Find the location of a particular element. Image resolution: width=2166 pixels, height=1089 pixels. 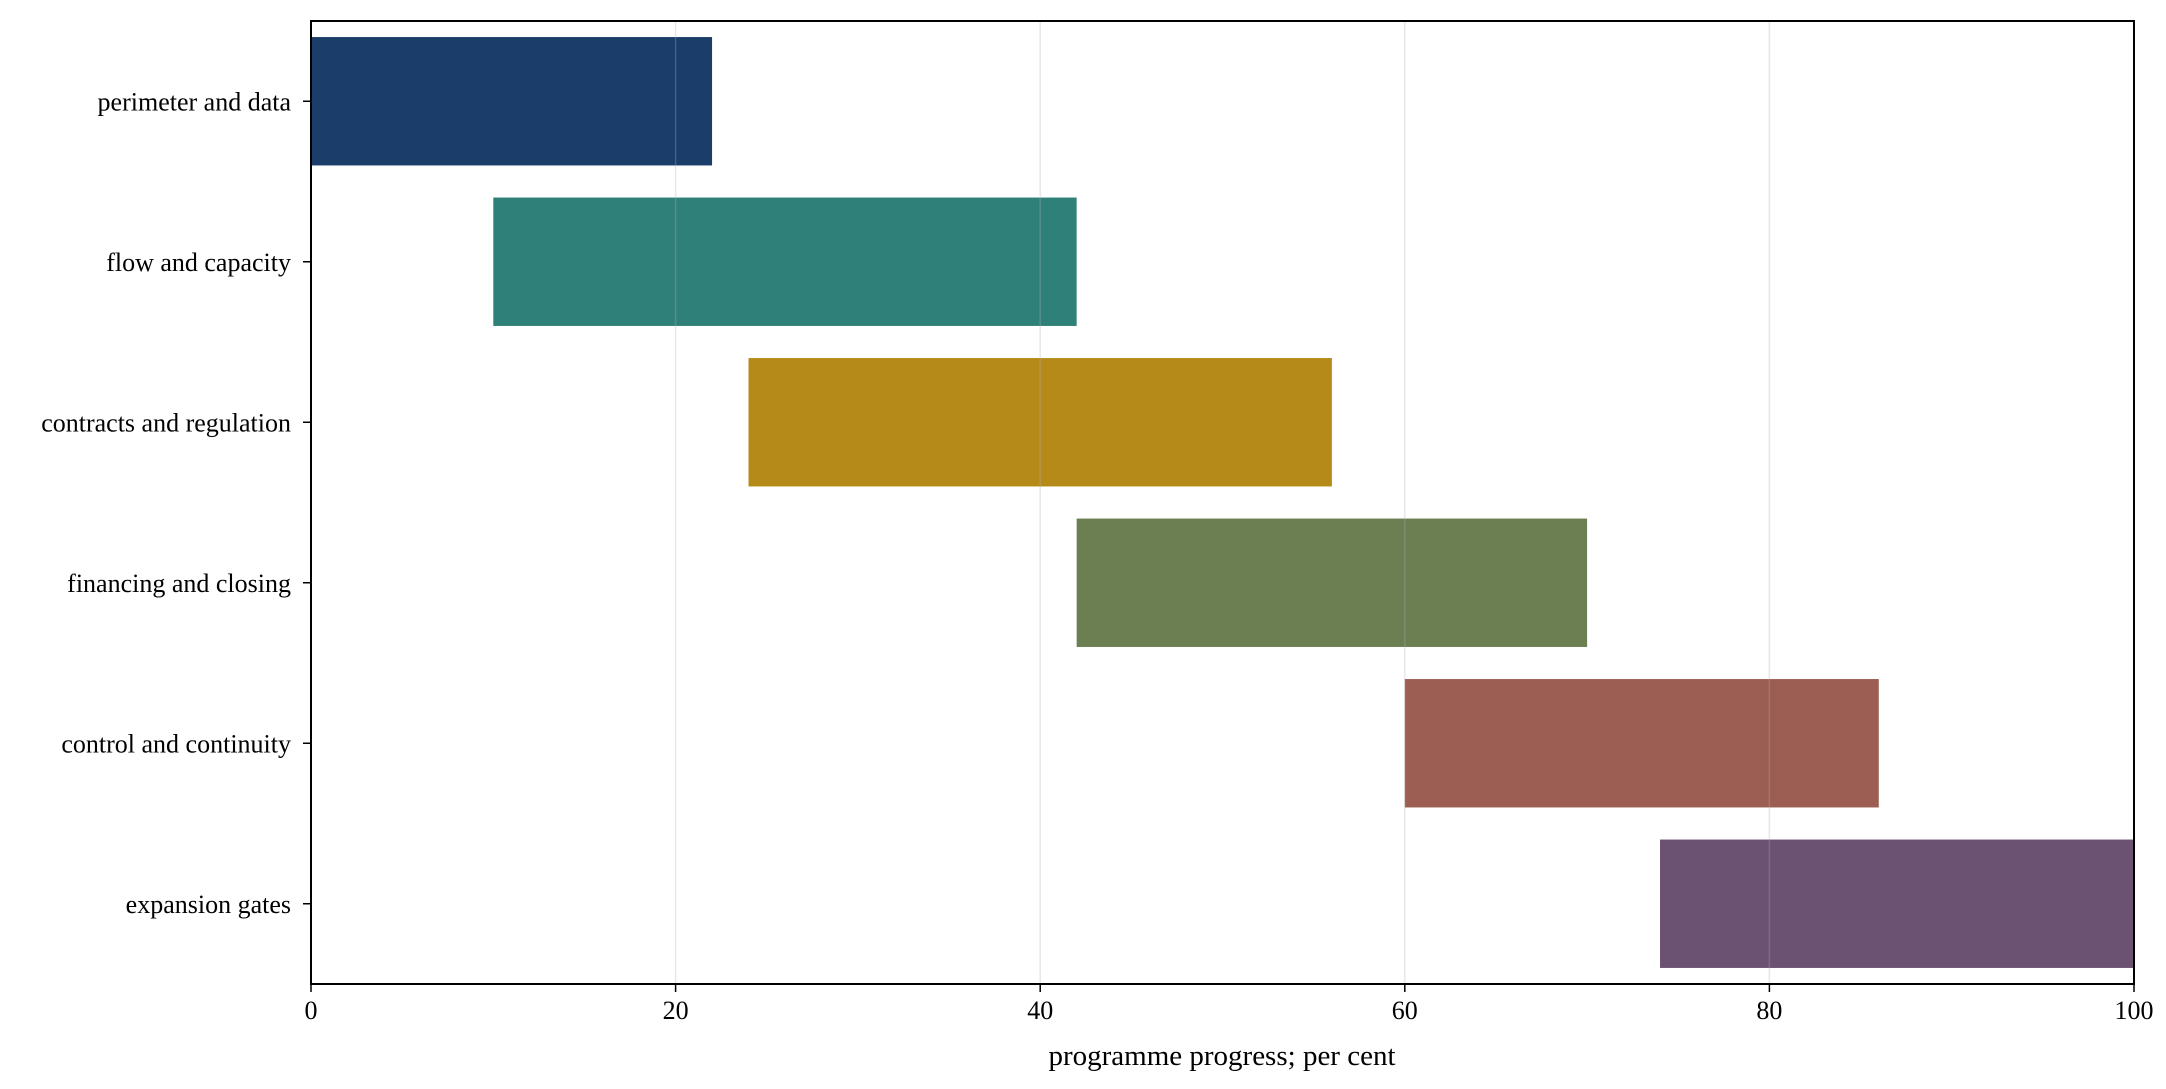

x-tick-label: 60 is located at coordinates (1405, 1010).